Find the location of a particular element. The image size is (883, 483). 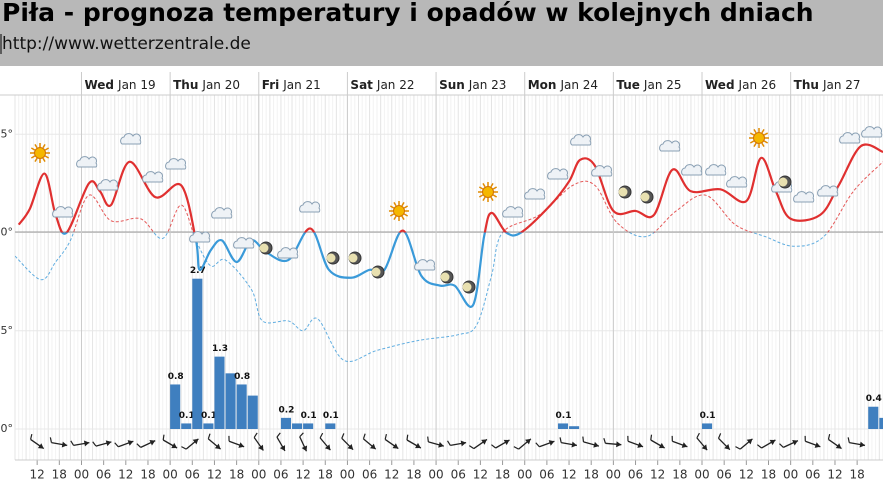

precip-label: 0.8 is located at coordinates (176, 377).